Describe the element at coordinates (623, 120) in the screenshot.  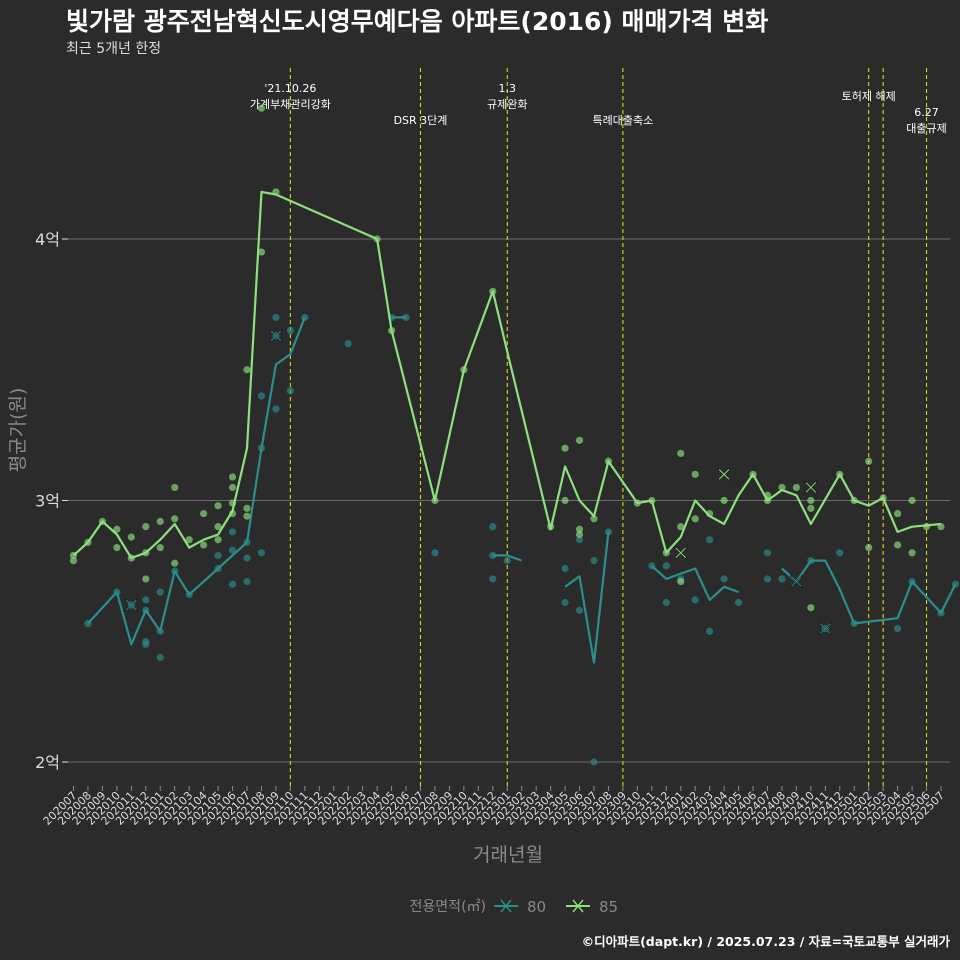
I see `event-label: 특례대출축소` at that location.